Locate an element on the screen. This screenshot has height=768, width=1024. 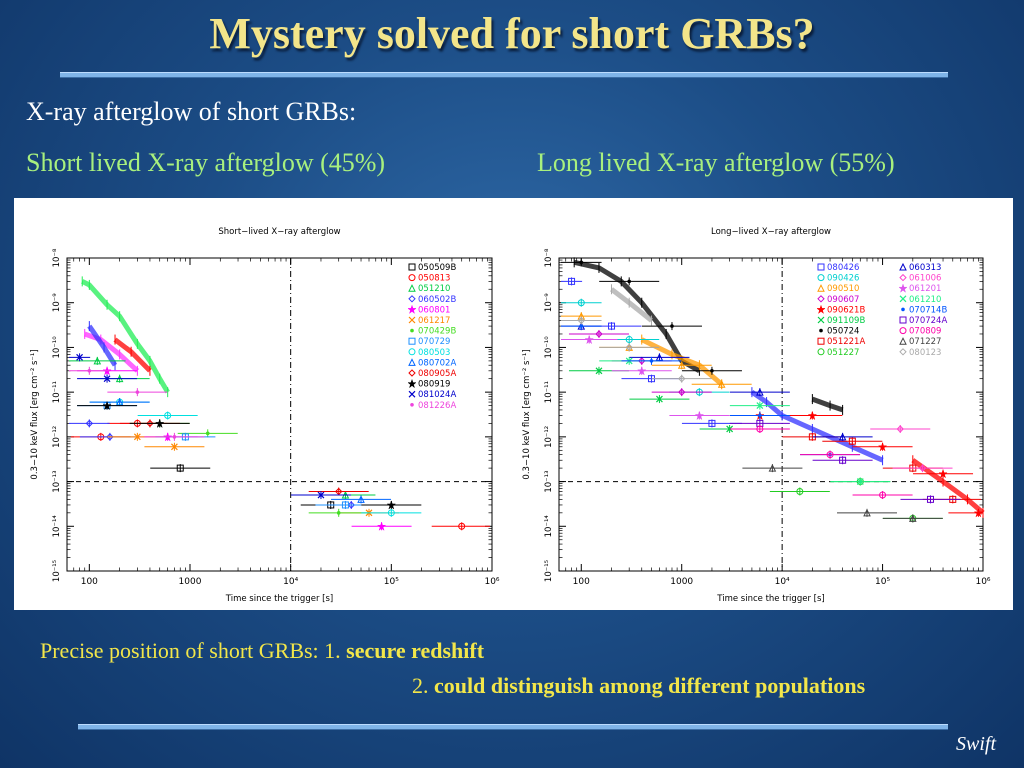
chart2-legend-label: 070724A is located at coordinates (928, 321).